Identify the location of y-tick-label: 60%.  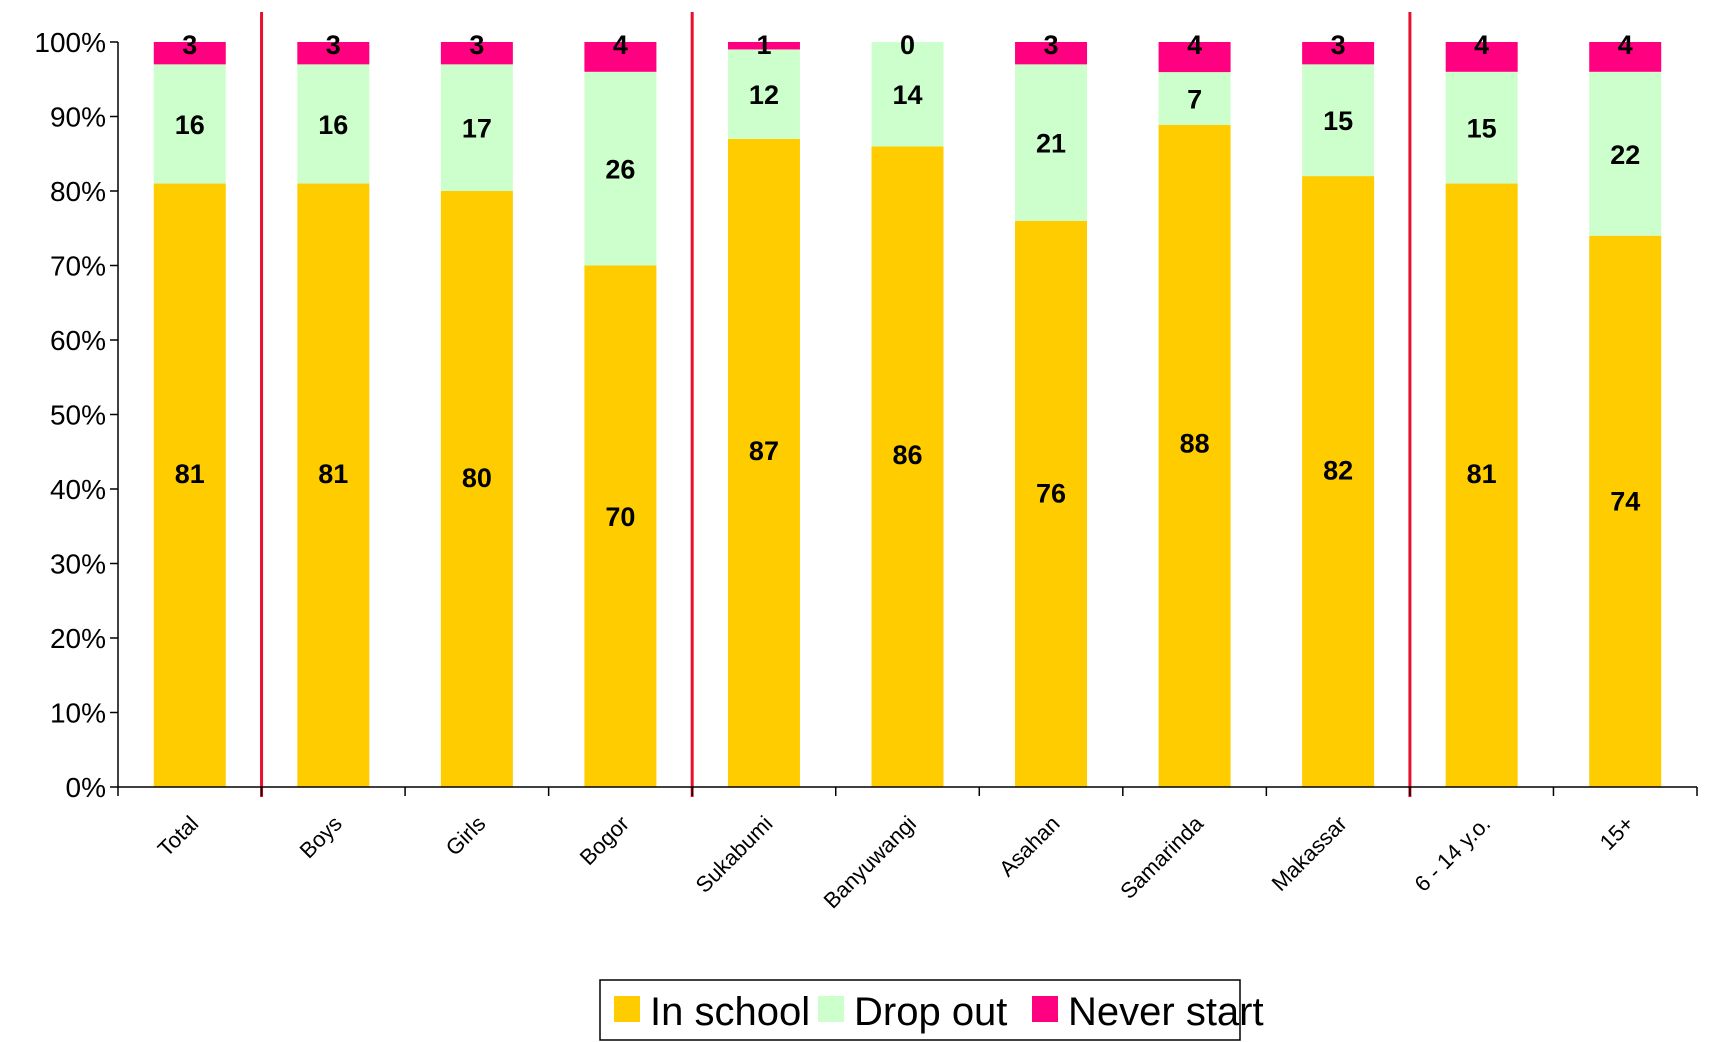
(78, 340).